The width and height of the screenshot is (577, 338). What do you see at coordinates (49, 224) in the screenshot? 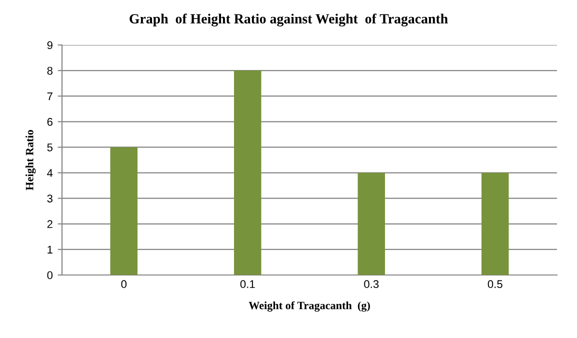
I see `y-tick-label: 2` at bounding box center [49, 224].